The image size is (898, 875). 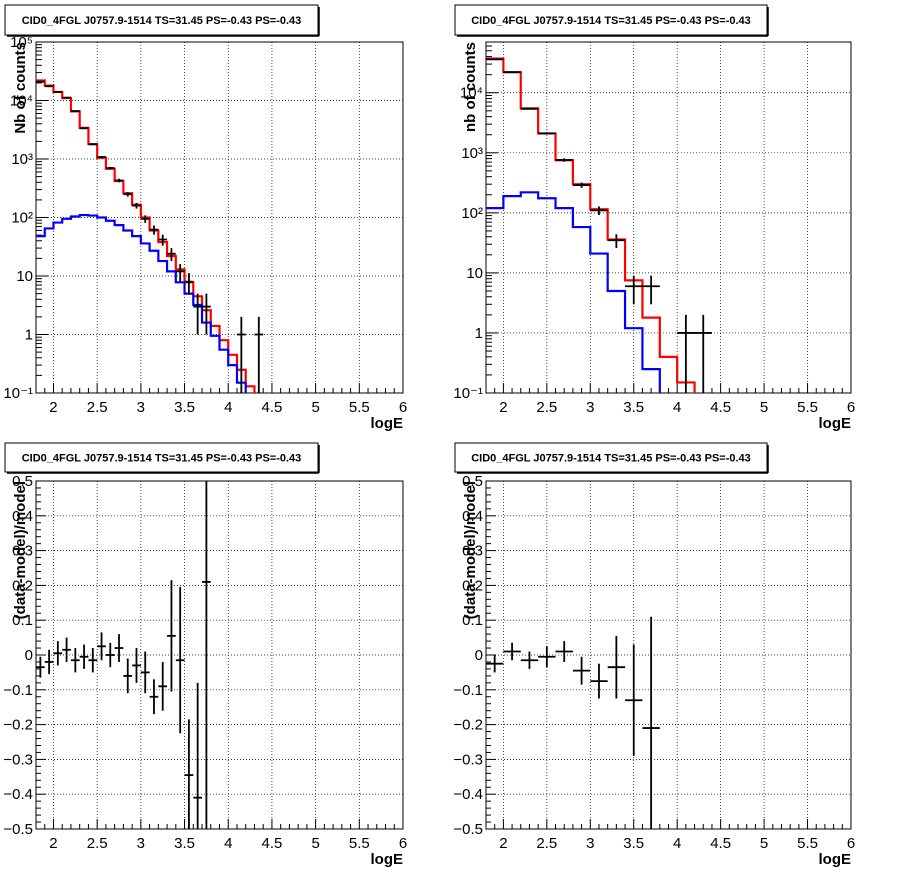 What do you see at coordinates (24, 276) in the screenshot?
I see `y-tick-label: 10` at bounding box center [24, 276].